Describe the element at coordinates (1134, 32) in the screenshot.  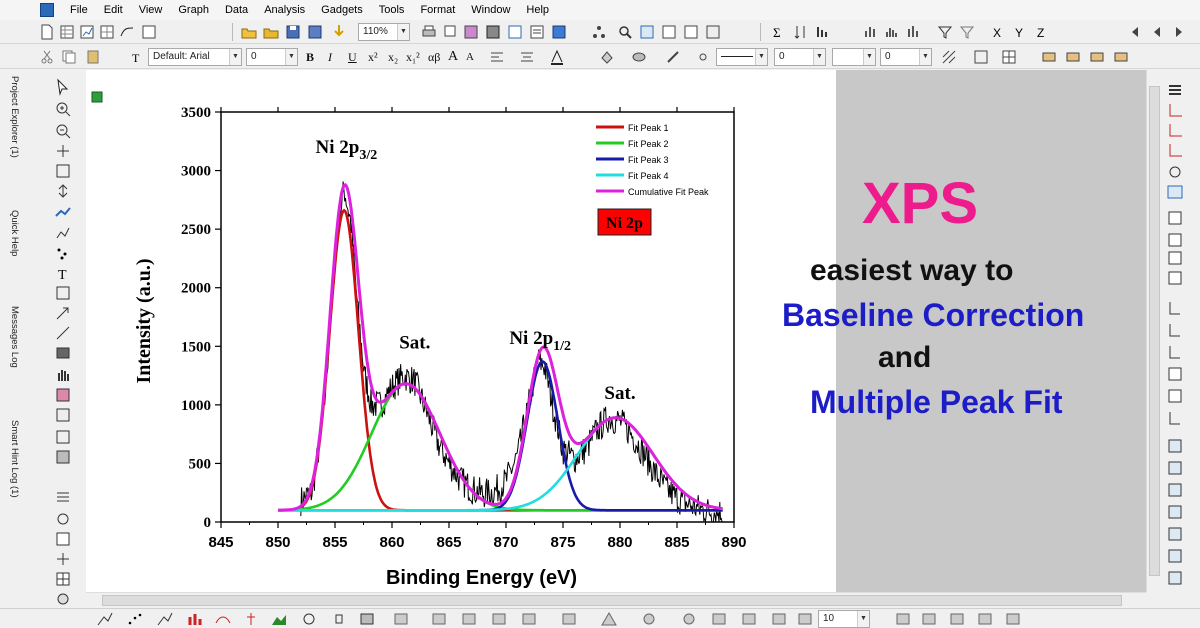
I see `first-icon` at that location.